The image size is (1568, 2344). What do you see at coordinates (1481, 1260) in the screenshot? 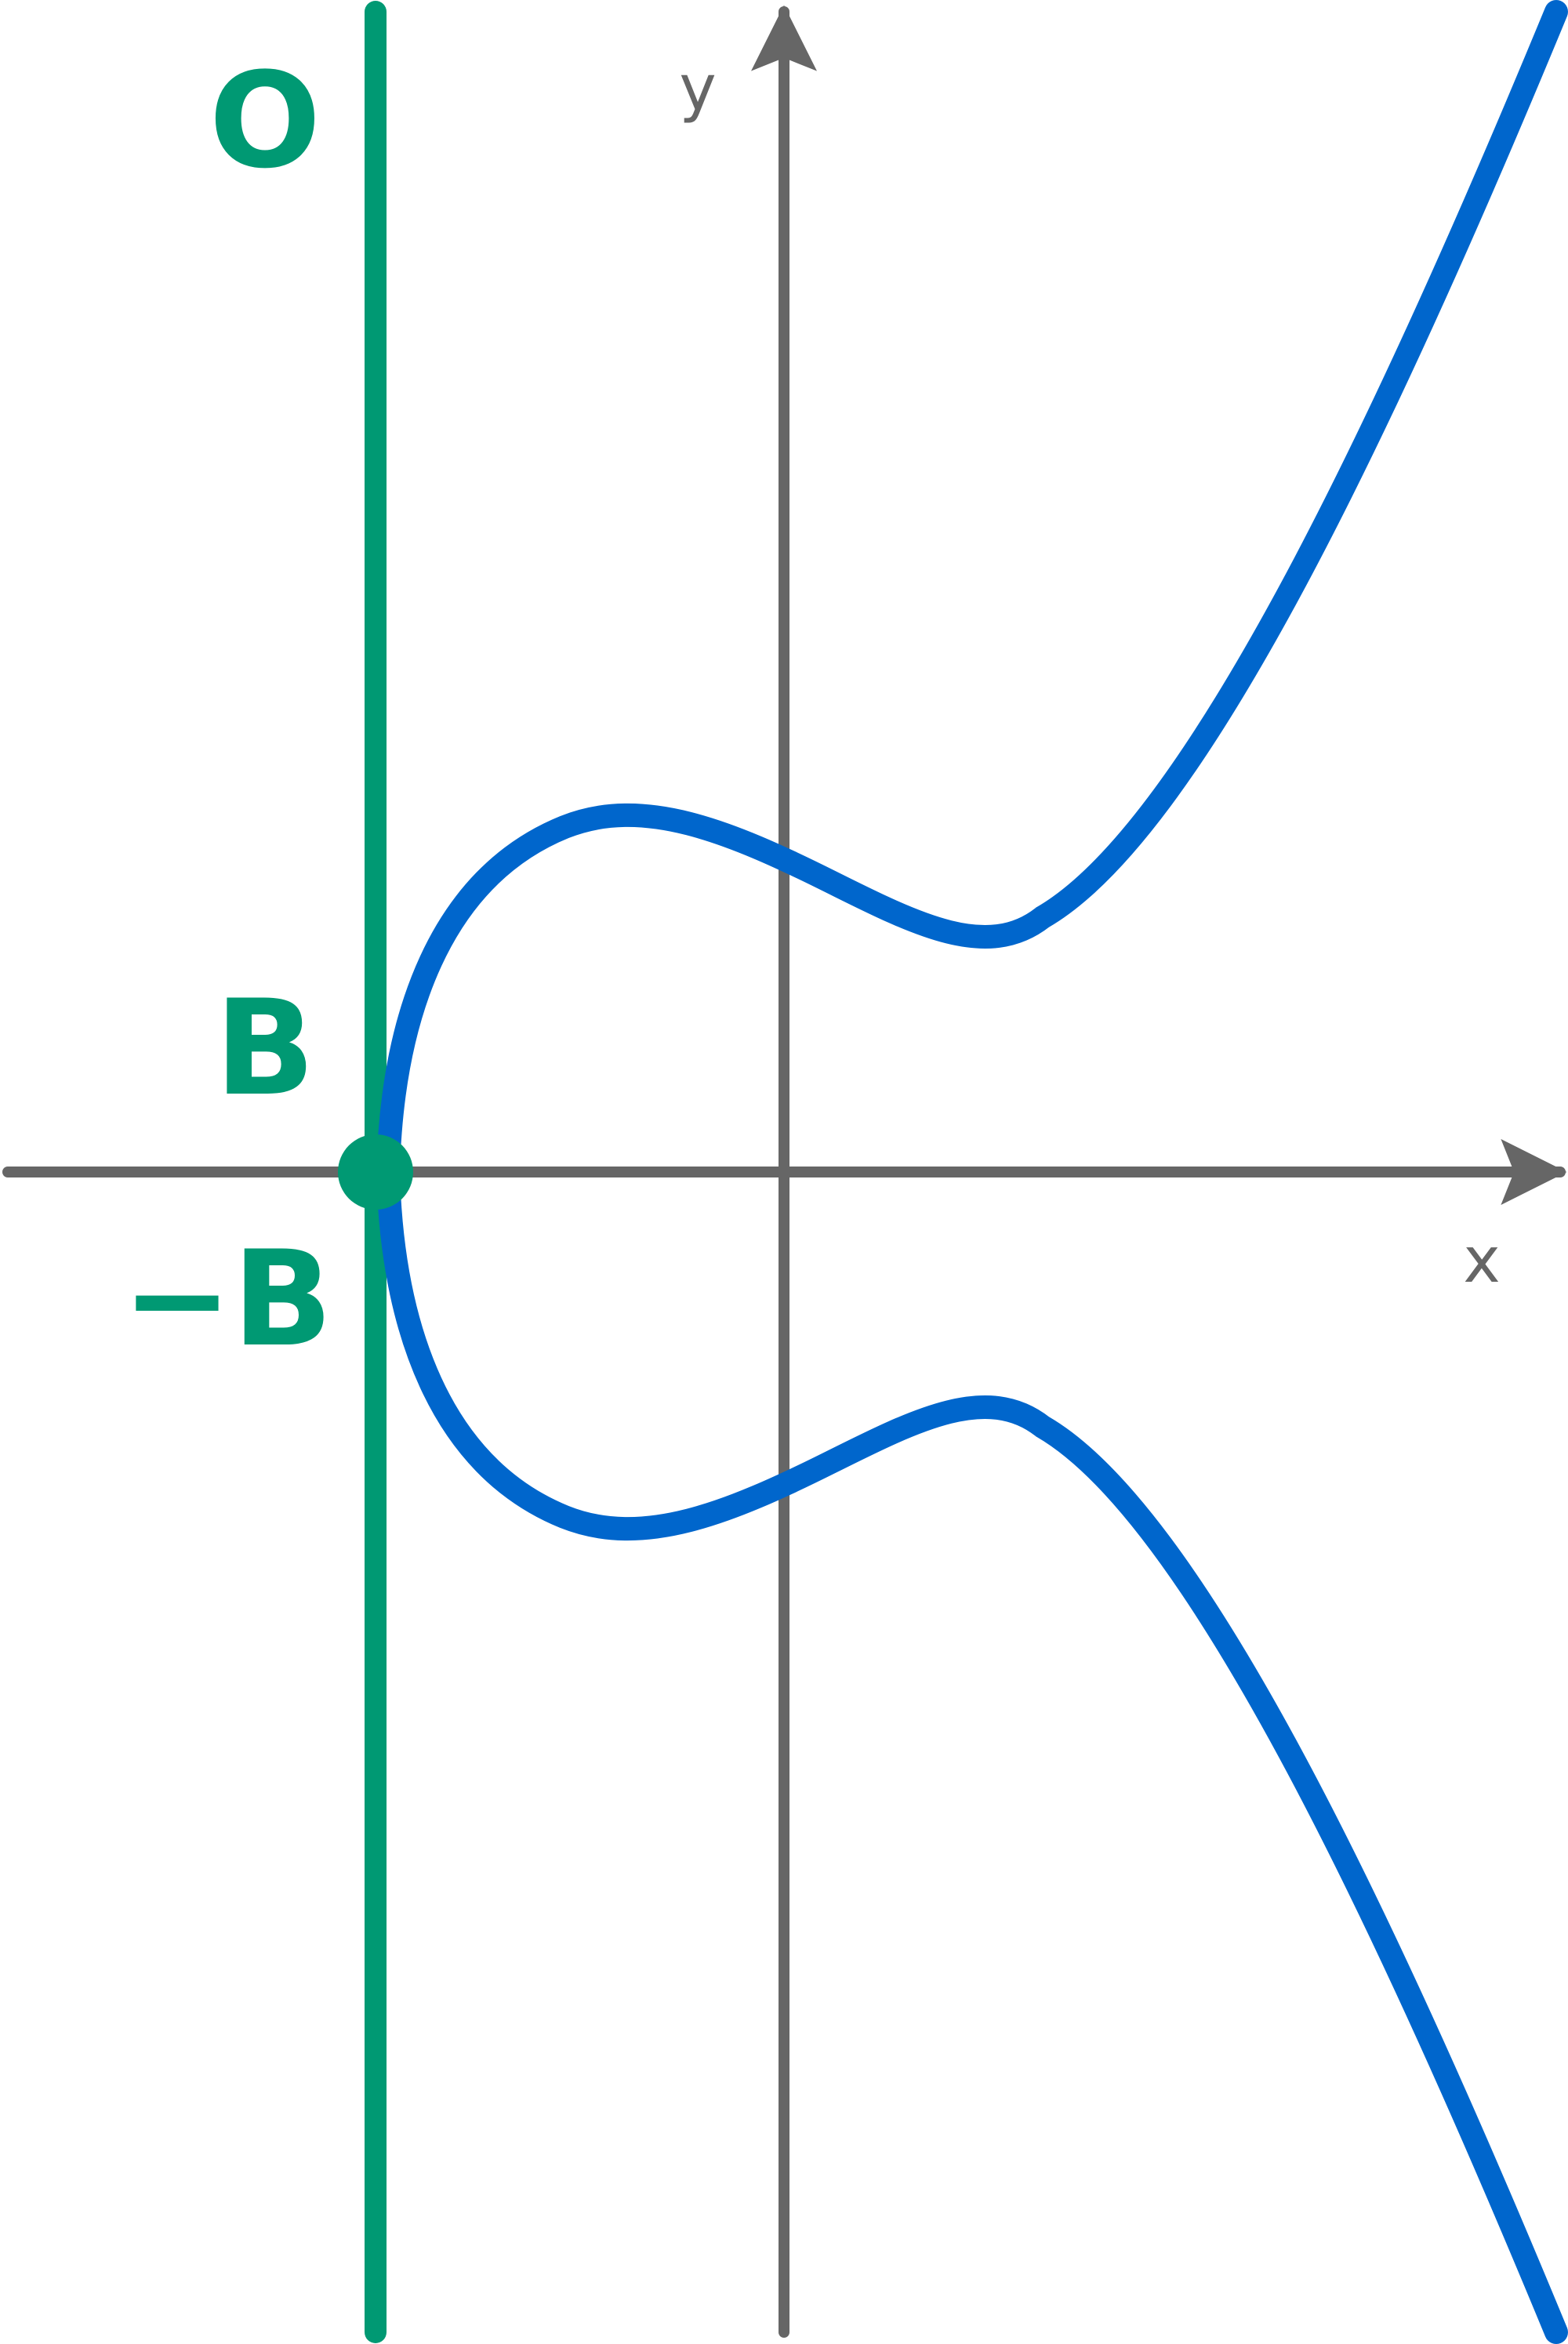
I see `x-axis-label: x` at bounding box center [1481, 1260].